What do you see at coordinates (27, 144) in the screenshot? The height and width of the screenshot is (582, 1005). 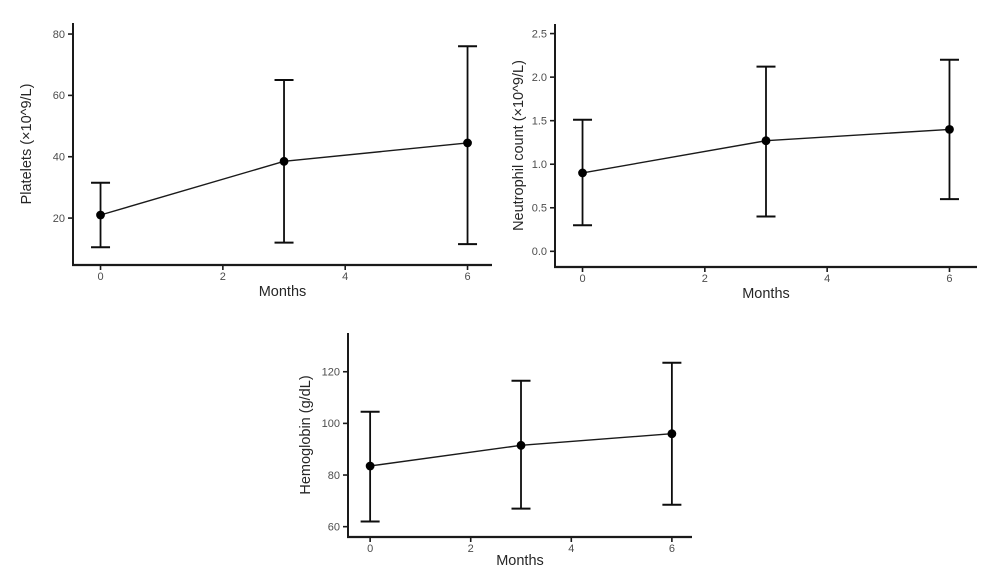 I see `y-axis-title: Platelets (×10^9/L)` at bounding box center [27, 144].